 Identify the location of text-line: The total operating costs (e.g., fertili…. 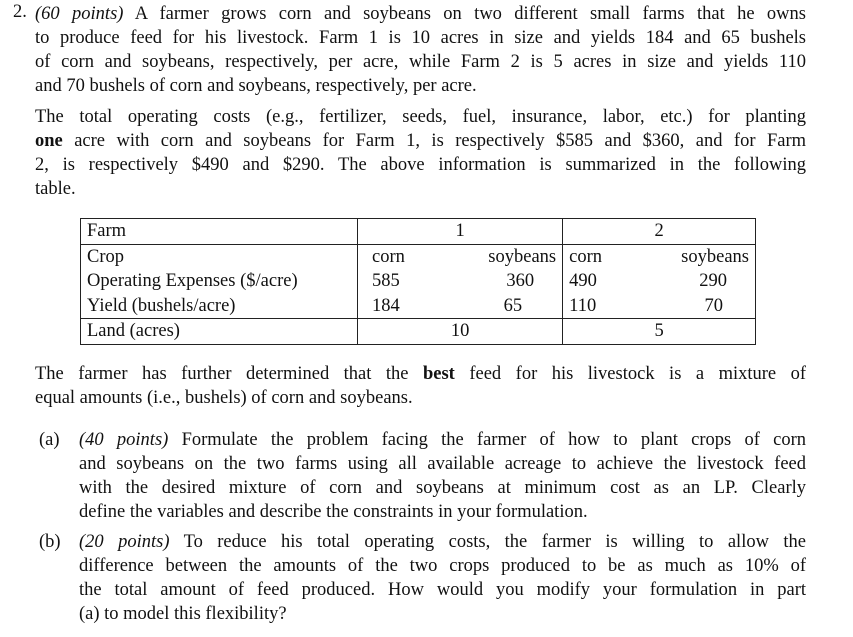
(420, 117).